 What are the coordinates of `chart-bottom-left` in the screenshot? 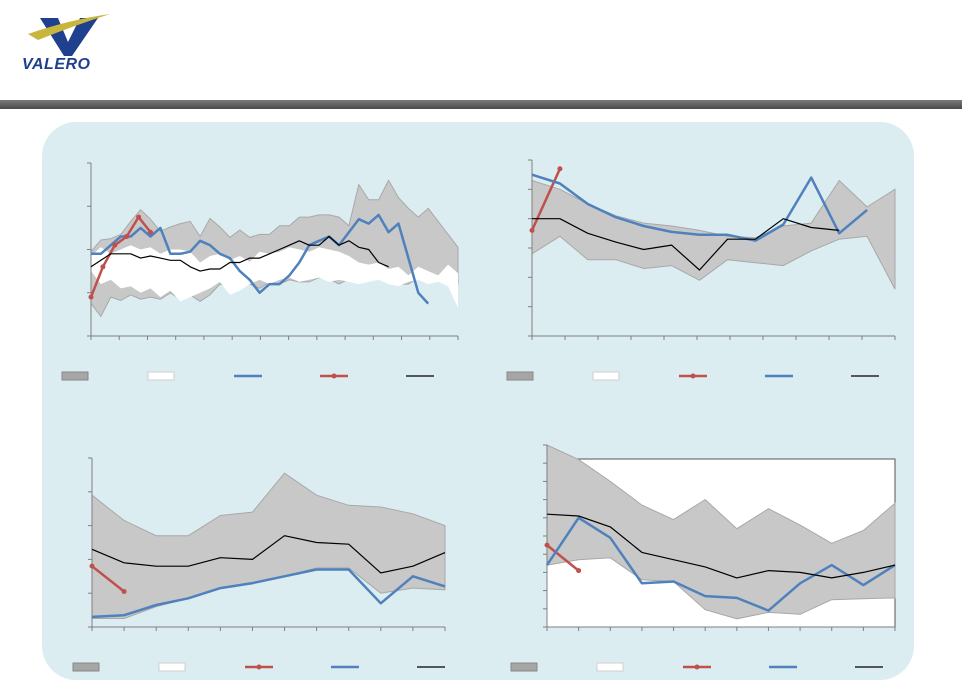 It's located at (259, 564).